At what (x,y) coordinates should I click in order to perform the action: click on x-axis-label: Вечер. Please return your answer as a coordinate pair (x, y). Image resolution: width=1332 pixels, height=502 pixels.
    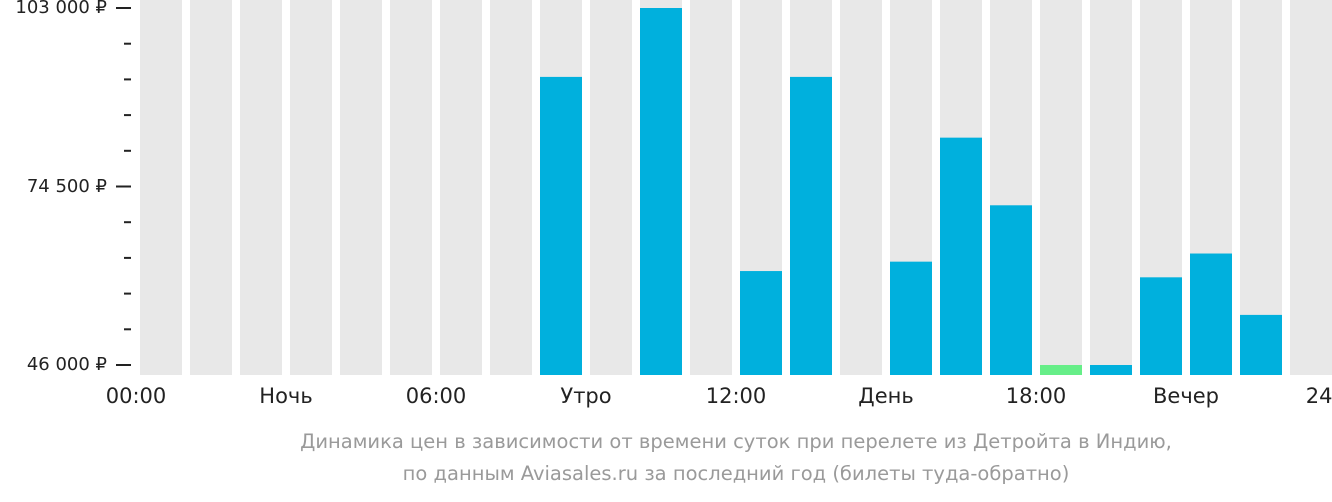
    Looking at the image, I should click on (1186, 396).